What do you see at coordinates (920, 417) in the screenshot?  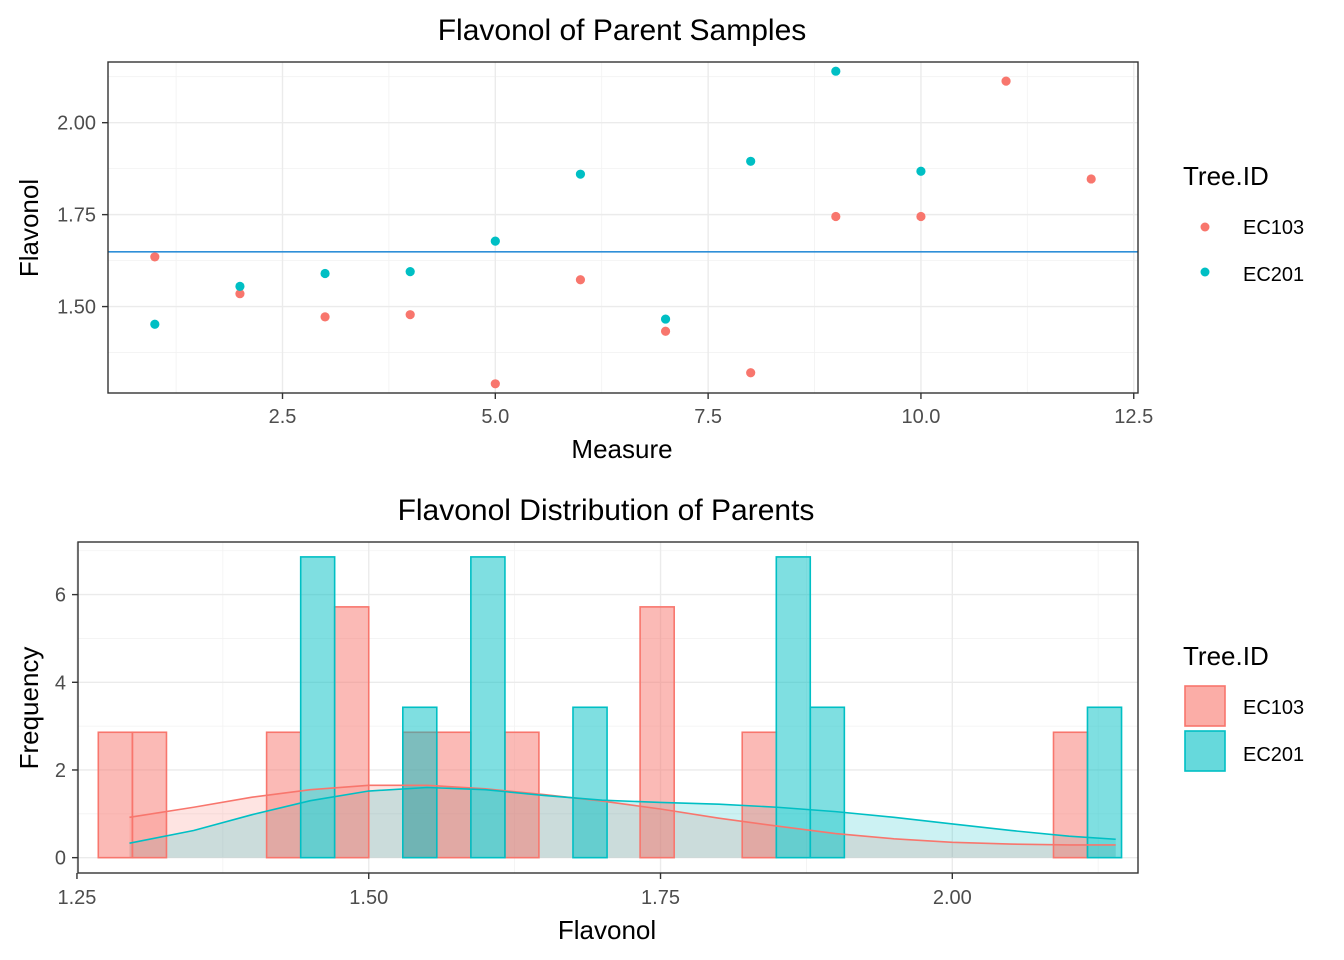 I see `x-tick-label: 10.0` at bounding box center [920, 417].